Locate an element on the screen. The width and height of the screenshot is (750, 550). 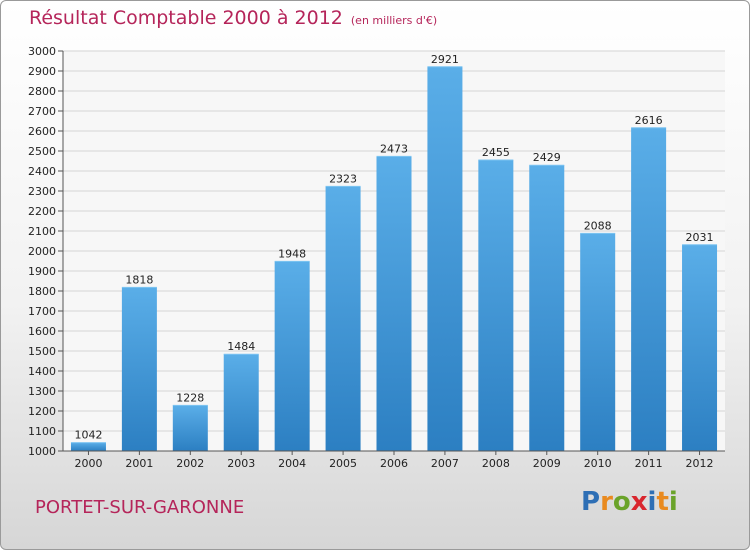
x-tick-label: 2011 is located at coordinates (649, 463).